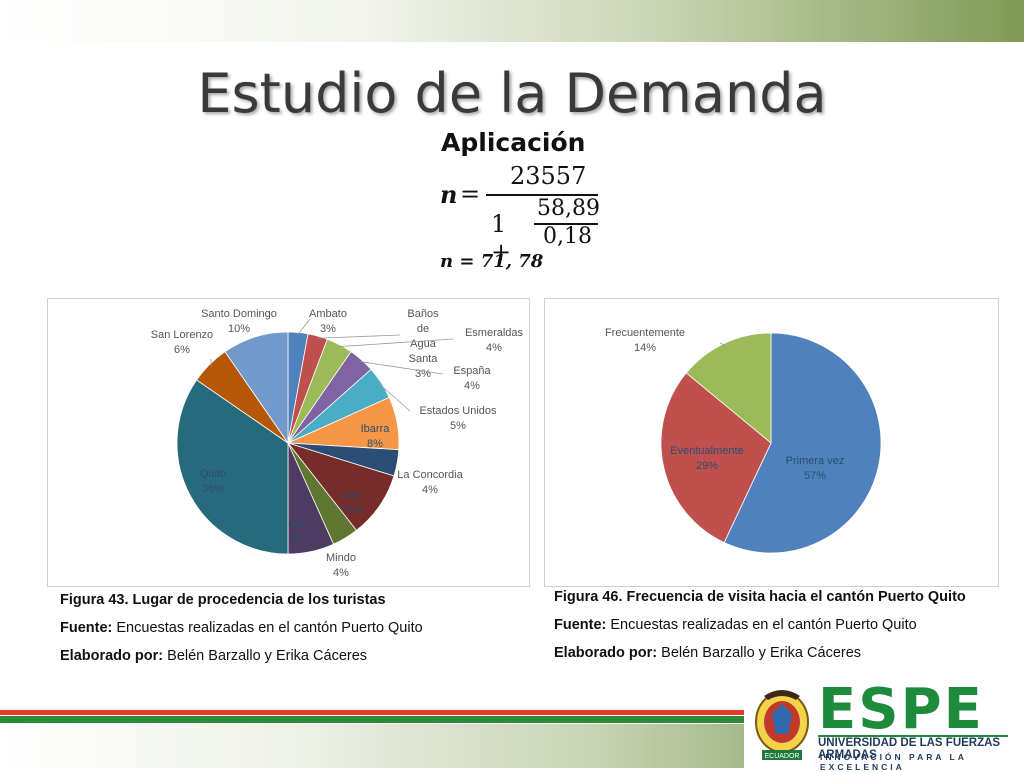 This screenshot has height=772, width=1024. What do you see at coordinates (645, 333) in the screenshot?
I see `frequency-label-frecuentemente-0: Frecuentemente` at bounding box center [645, 333].